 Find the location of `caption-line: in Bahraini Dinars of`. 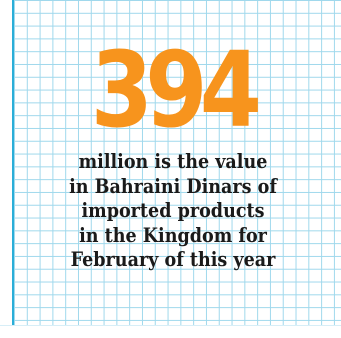

caption-line: in Bahraini Dinars of is located at coordinates (173, 186).